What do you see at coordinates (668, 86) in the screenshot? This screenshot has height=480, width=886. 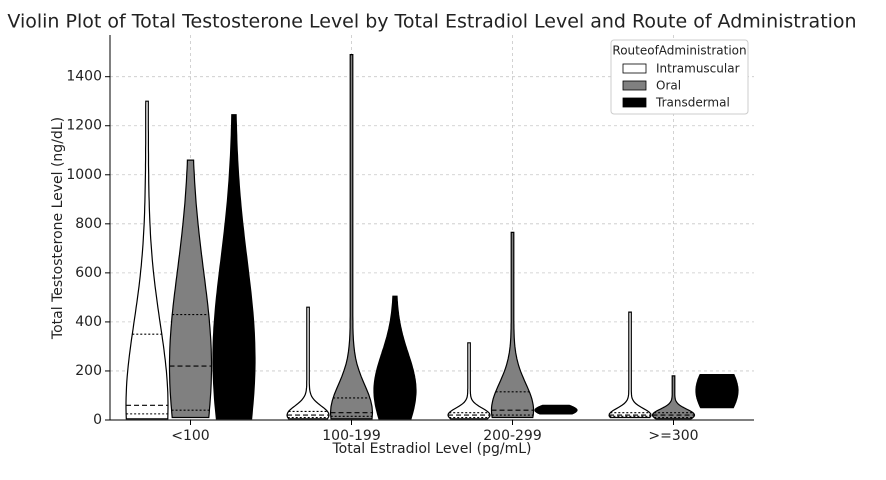 I see `legend-label: Oral` at bounding box center [668, 86].